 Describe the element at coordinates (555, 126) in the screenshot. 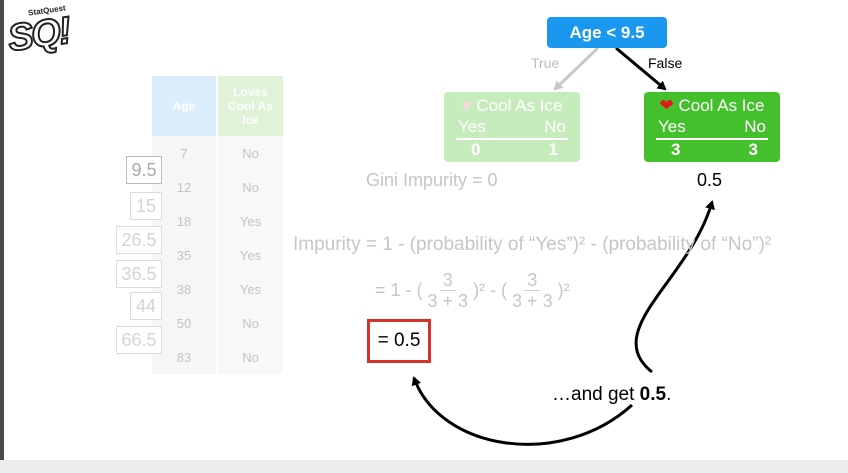

I see `left-leaf-no-label: No` at that location.